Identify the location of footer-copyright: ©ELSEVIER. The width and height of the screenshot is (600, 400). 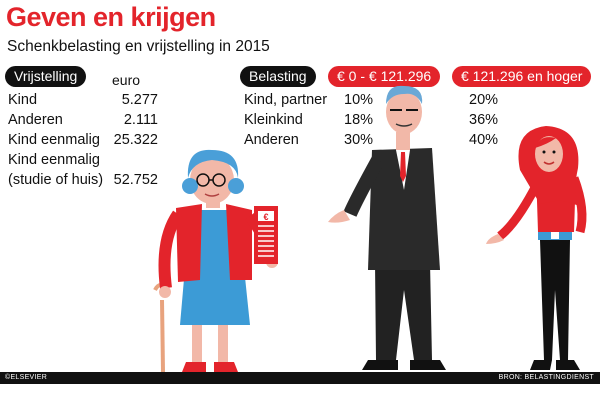
(26, 377).